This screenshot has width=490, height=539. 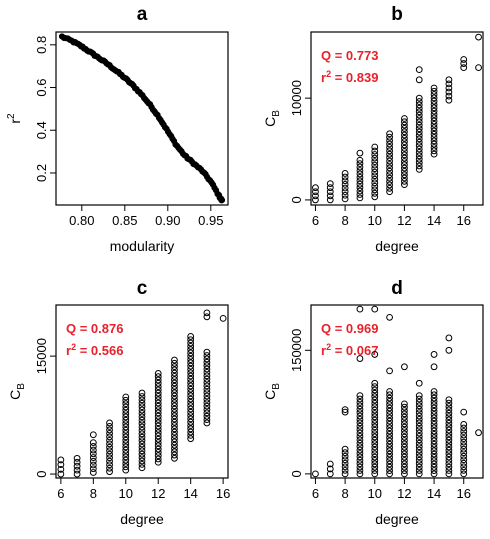 What do you see at coordinates (210, 220) in the screenshot?
I see `x-tick-label: 0.95` at bounding box center [210, 220].